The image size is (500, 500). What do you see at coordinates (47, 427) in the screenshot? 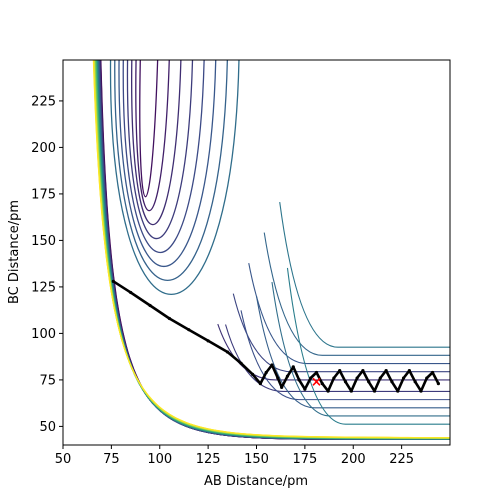
I see `y-tick-label-0: 50` at bounding box center [47, 427].